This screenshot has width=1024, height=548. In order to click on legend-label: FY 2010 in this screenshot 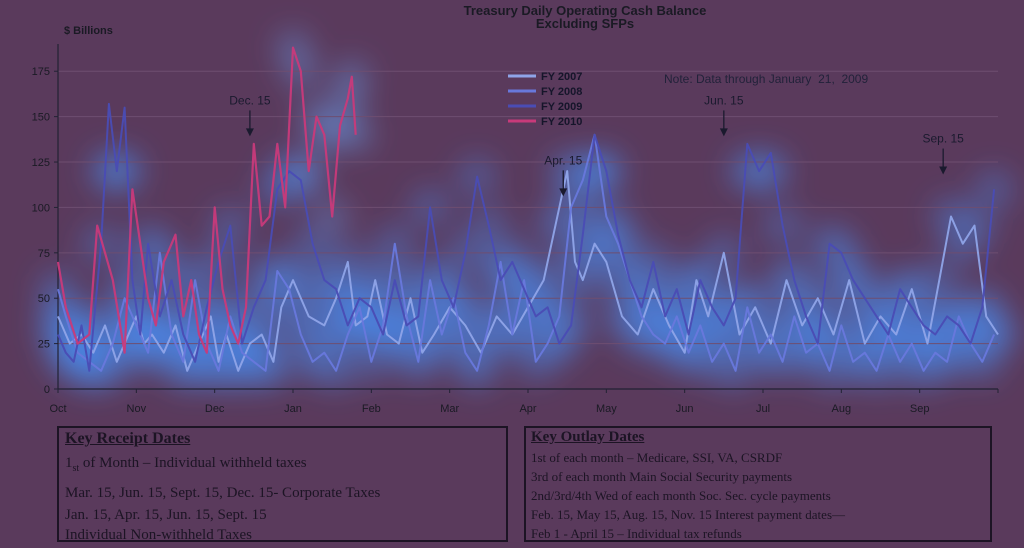, I will do `click(561, 122)`.